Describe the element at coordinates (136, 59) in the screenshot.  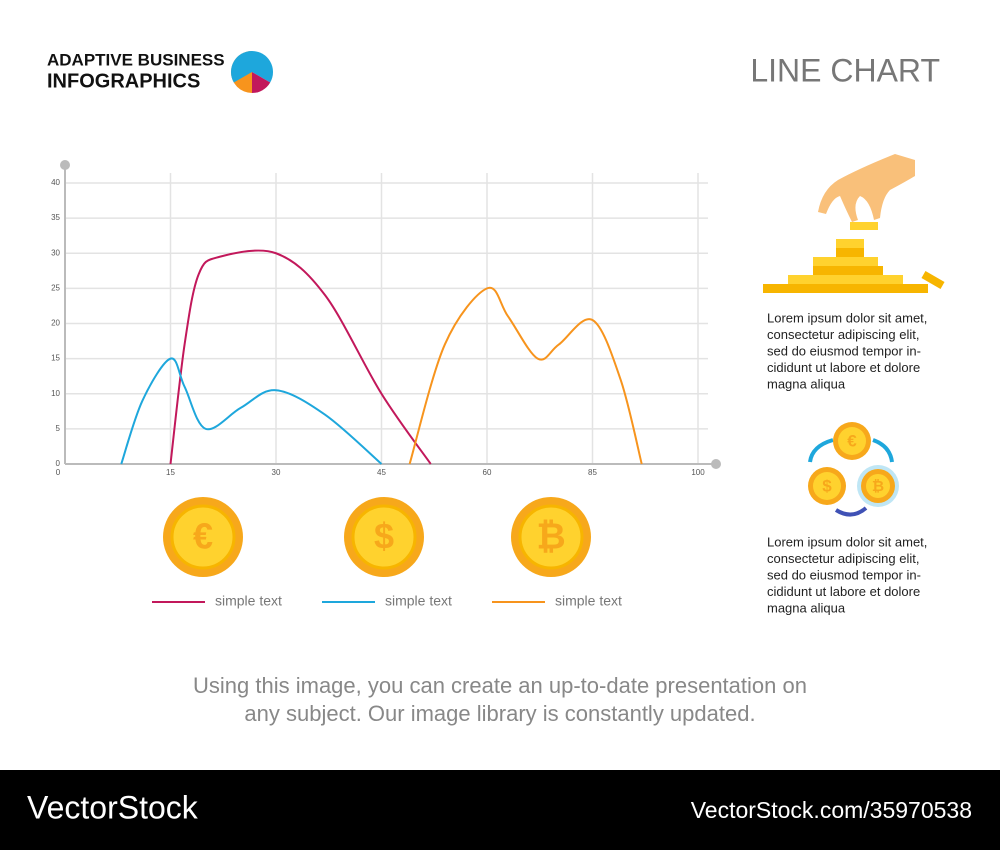
I see `brand-line: ADAPTIVE BUSINESS` at that location.